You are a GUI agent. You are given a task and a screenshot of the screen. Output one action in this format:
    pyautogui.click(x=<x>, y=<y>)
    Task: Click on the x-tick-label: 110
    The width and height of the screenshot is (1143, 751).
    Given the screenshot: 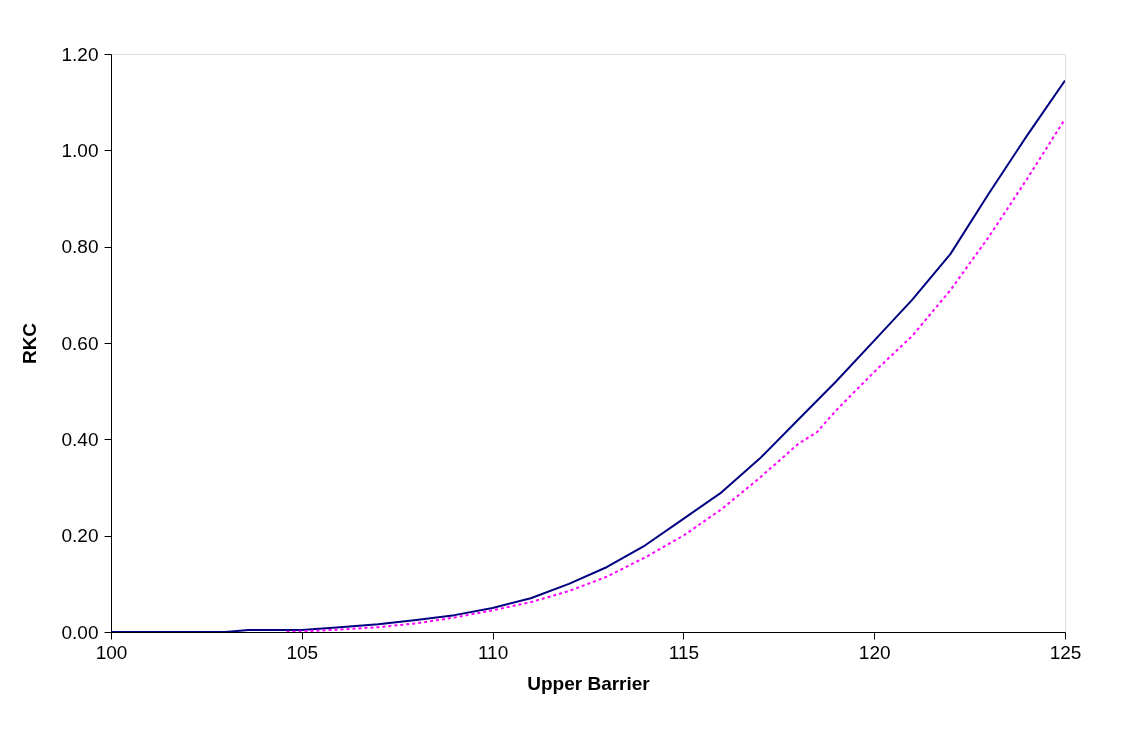 What is the action you would take?
    pyautogui.click(x=493, y=652)
    